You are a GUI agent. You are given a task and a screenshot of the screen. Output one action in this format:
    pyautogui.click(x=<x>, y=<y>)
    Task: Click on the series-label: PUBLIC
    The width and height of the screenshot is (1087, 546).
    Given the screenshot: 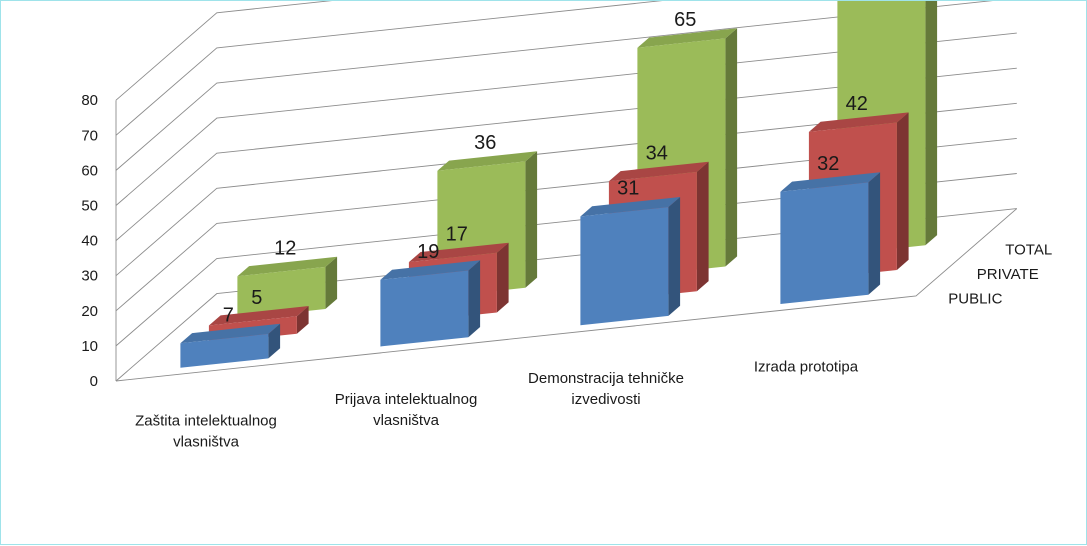 What is the action you would take?
    pyautogui.click(x=975, y=299)
    